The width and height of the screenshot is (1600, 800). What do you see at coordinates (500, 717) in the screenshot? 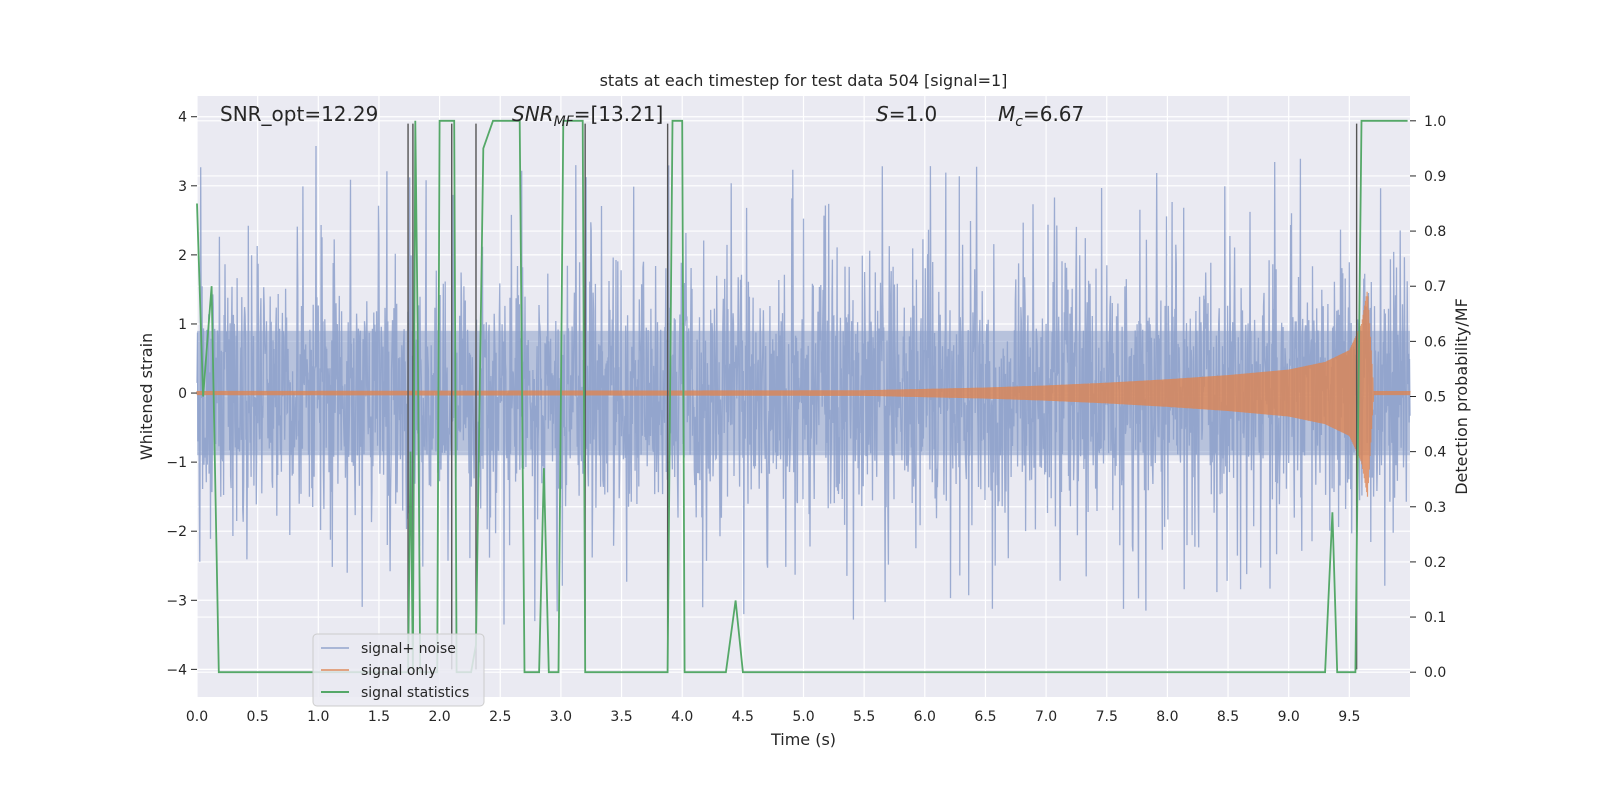
I see `x-tick-label-5: 2.5` at bounding box center [500, 717].